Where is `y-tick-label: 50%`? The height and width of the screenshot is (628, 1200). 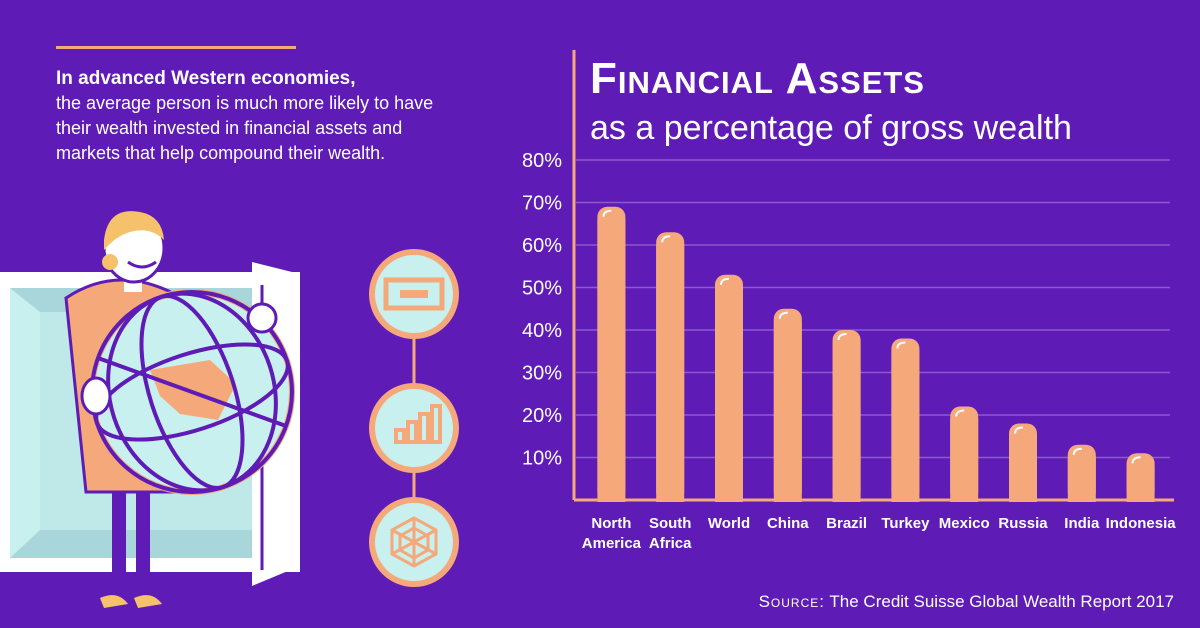 y-tick-label: 50% is located at coordinates (542, 289).